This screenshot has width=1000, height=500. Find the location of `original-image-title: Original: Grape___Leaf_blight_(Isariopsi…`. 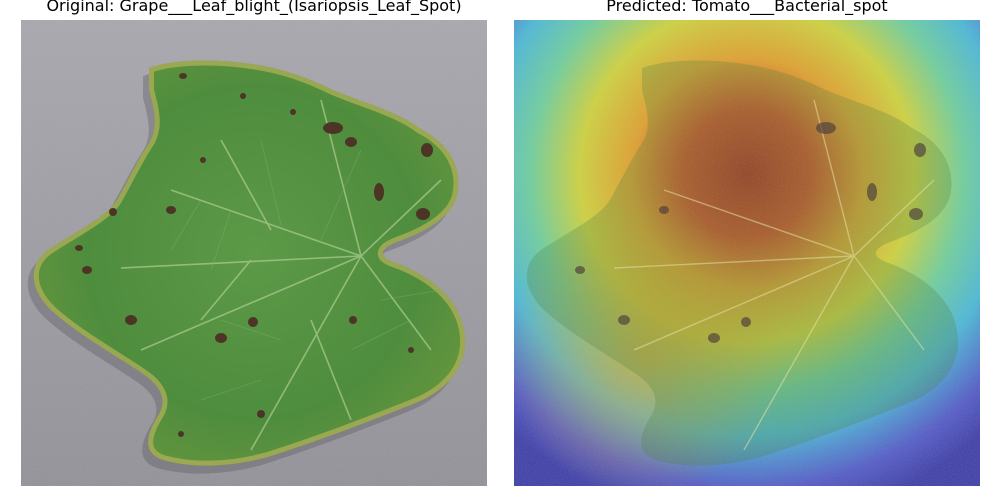

original-image-title: Original: Grape___Leaf_blight_(Isariopsi… is located at coordinates (254, 7).